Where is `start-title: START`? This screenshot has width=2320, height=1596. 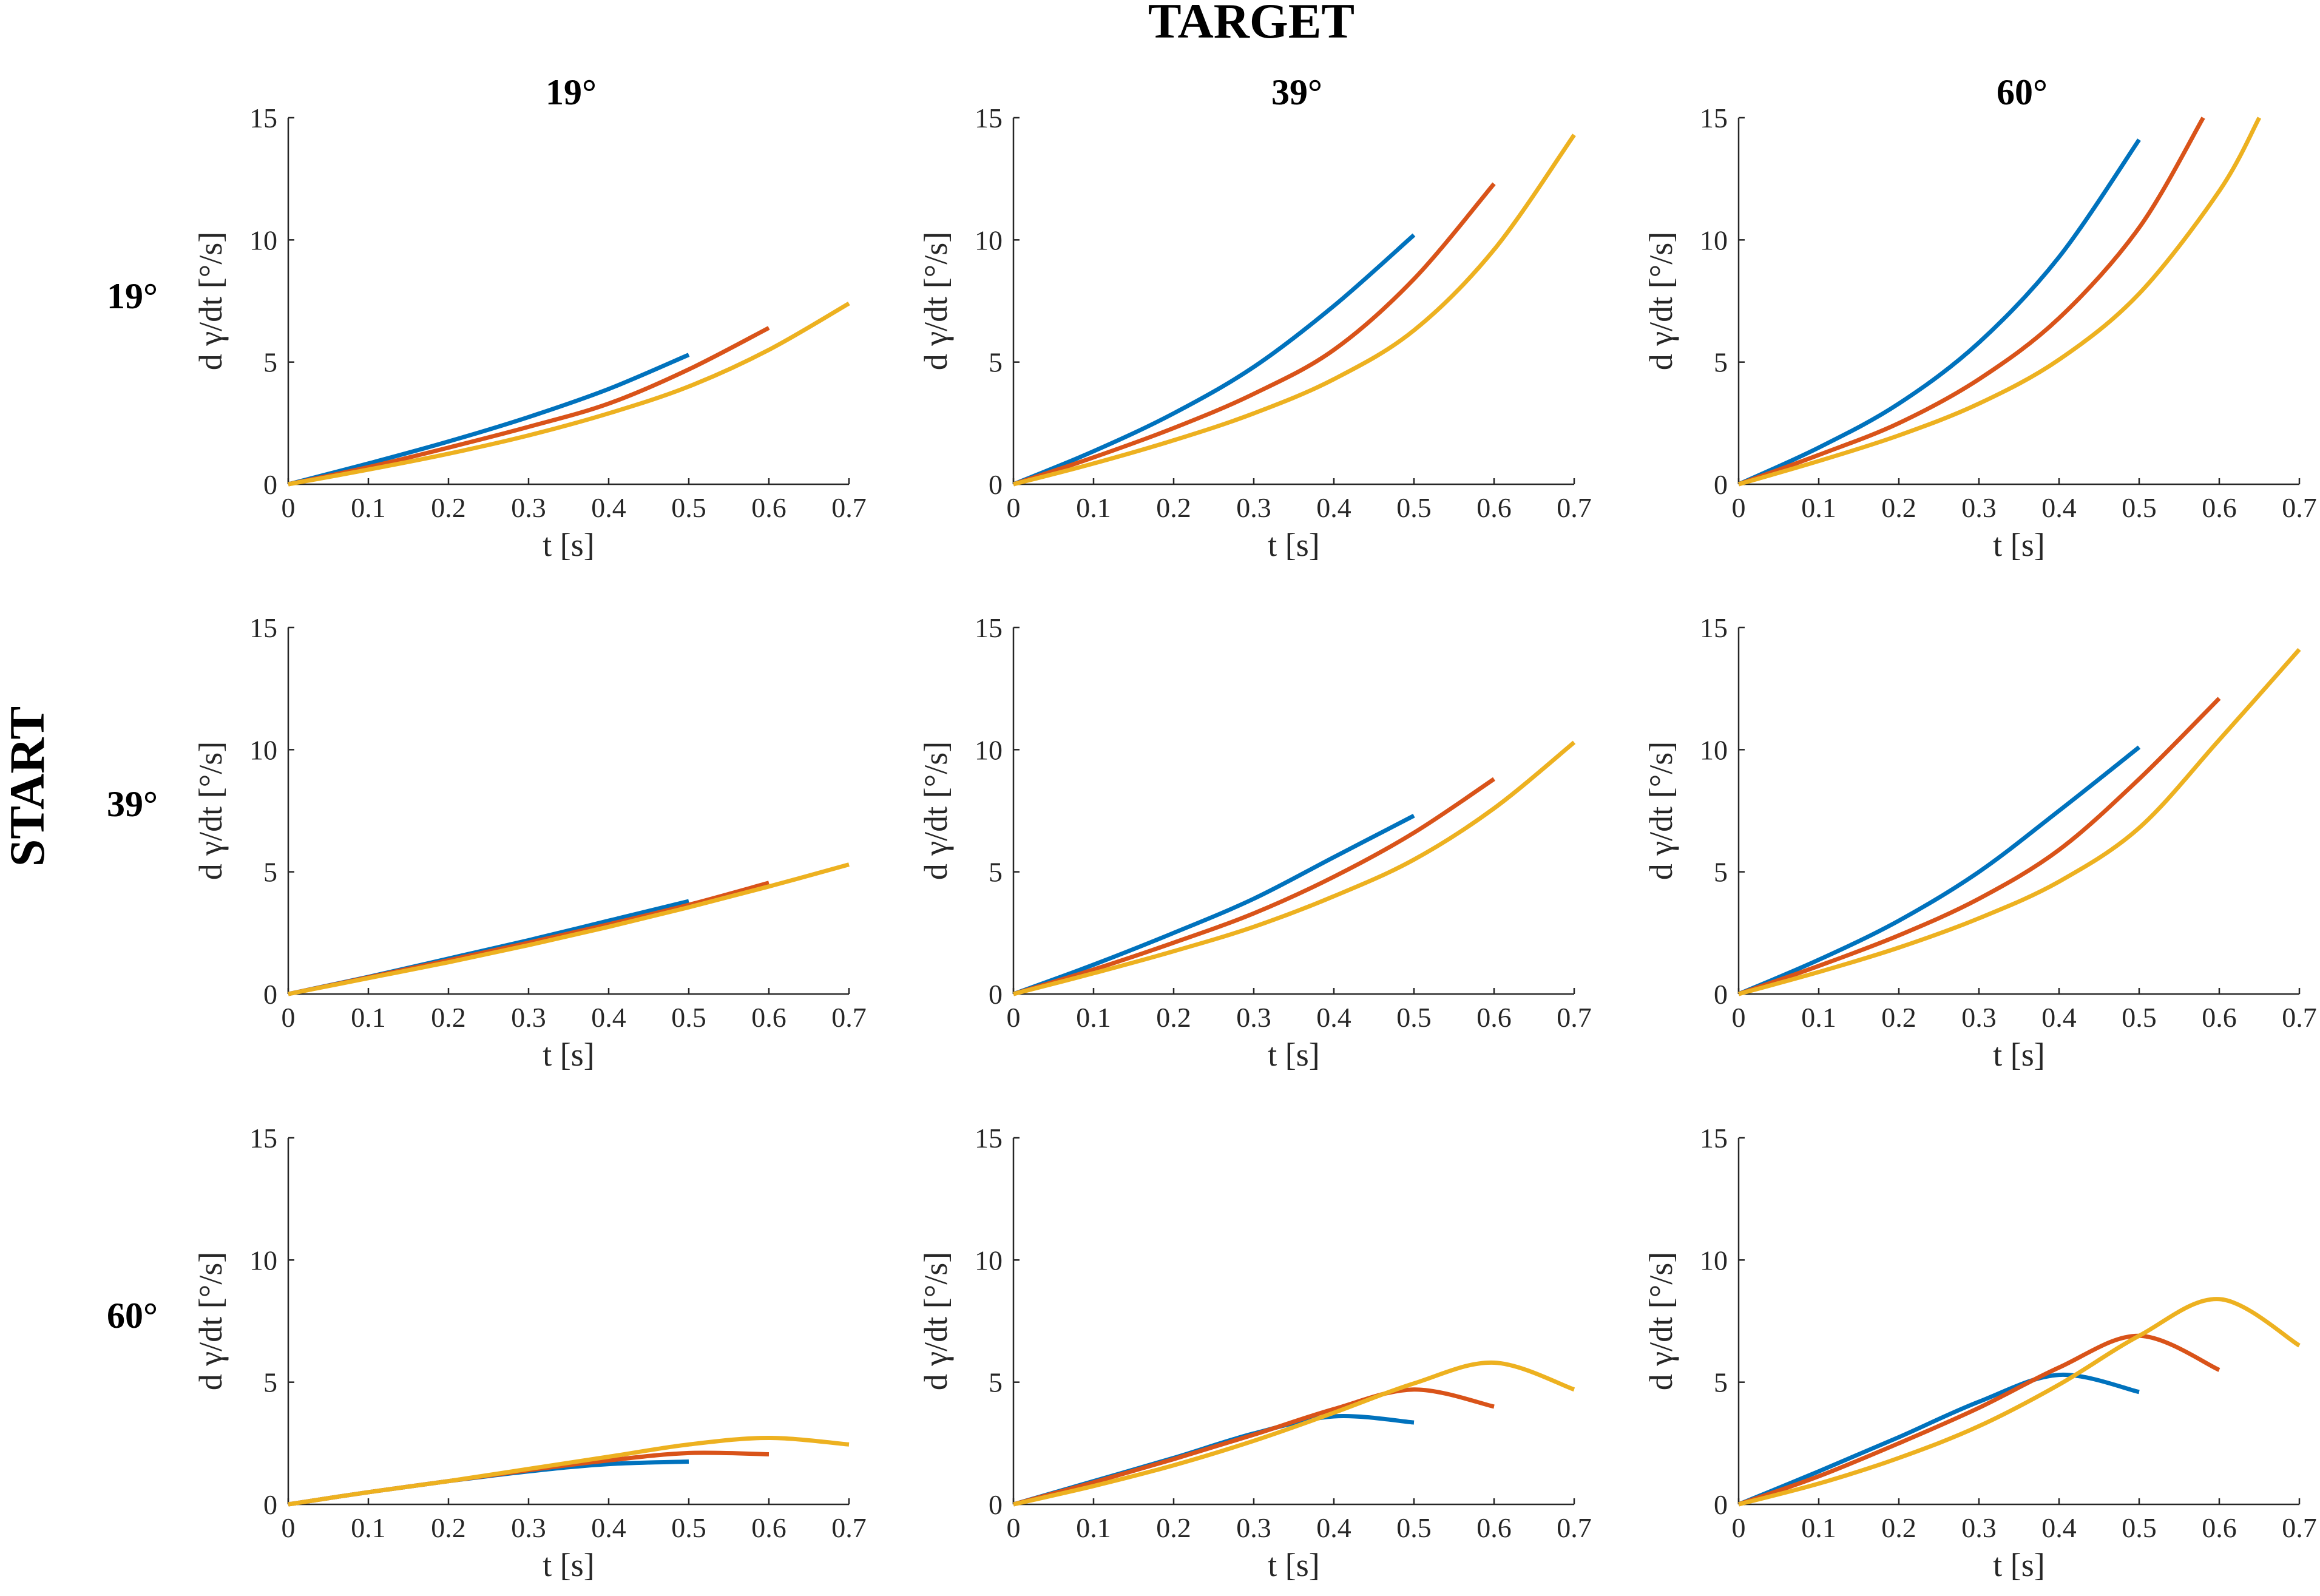
start-title: START is located at coordinates (27, 786).